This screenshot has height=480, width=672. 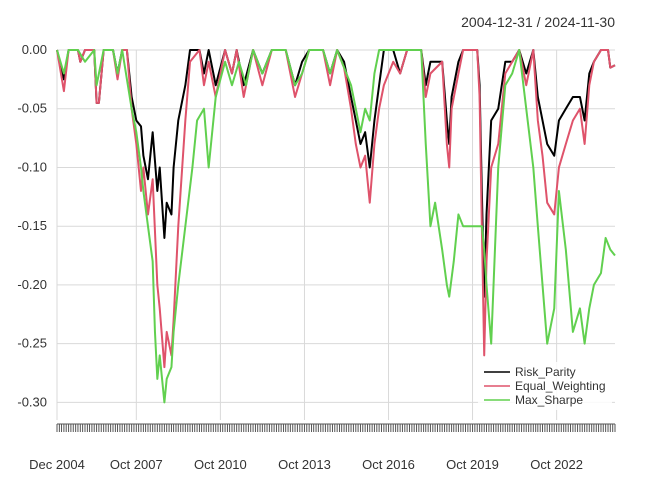 What do you see at coordinates (472, 464) in the screenshot?
I see `x-tick-label: Oct 2019` at bounding box center [472, 464].